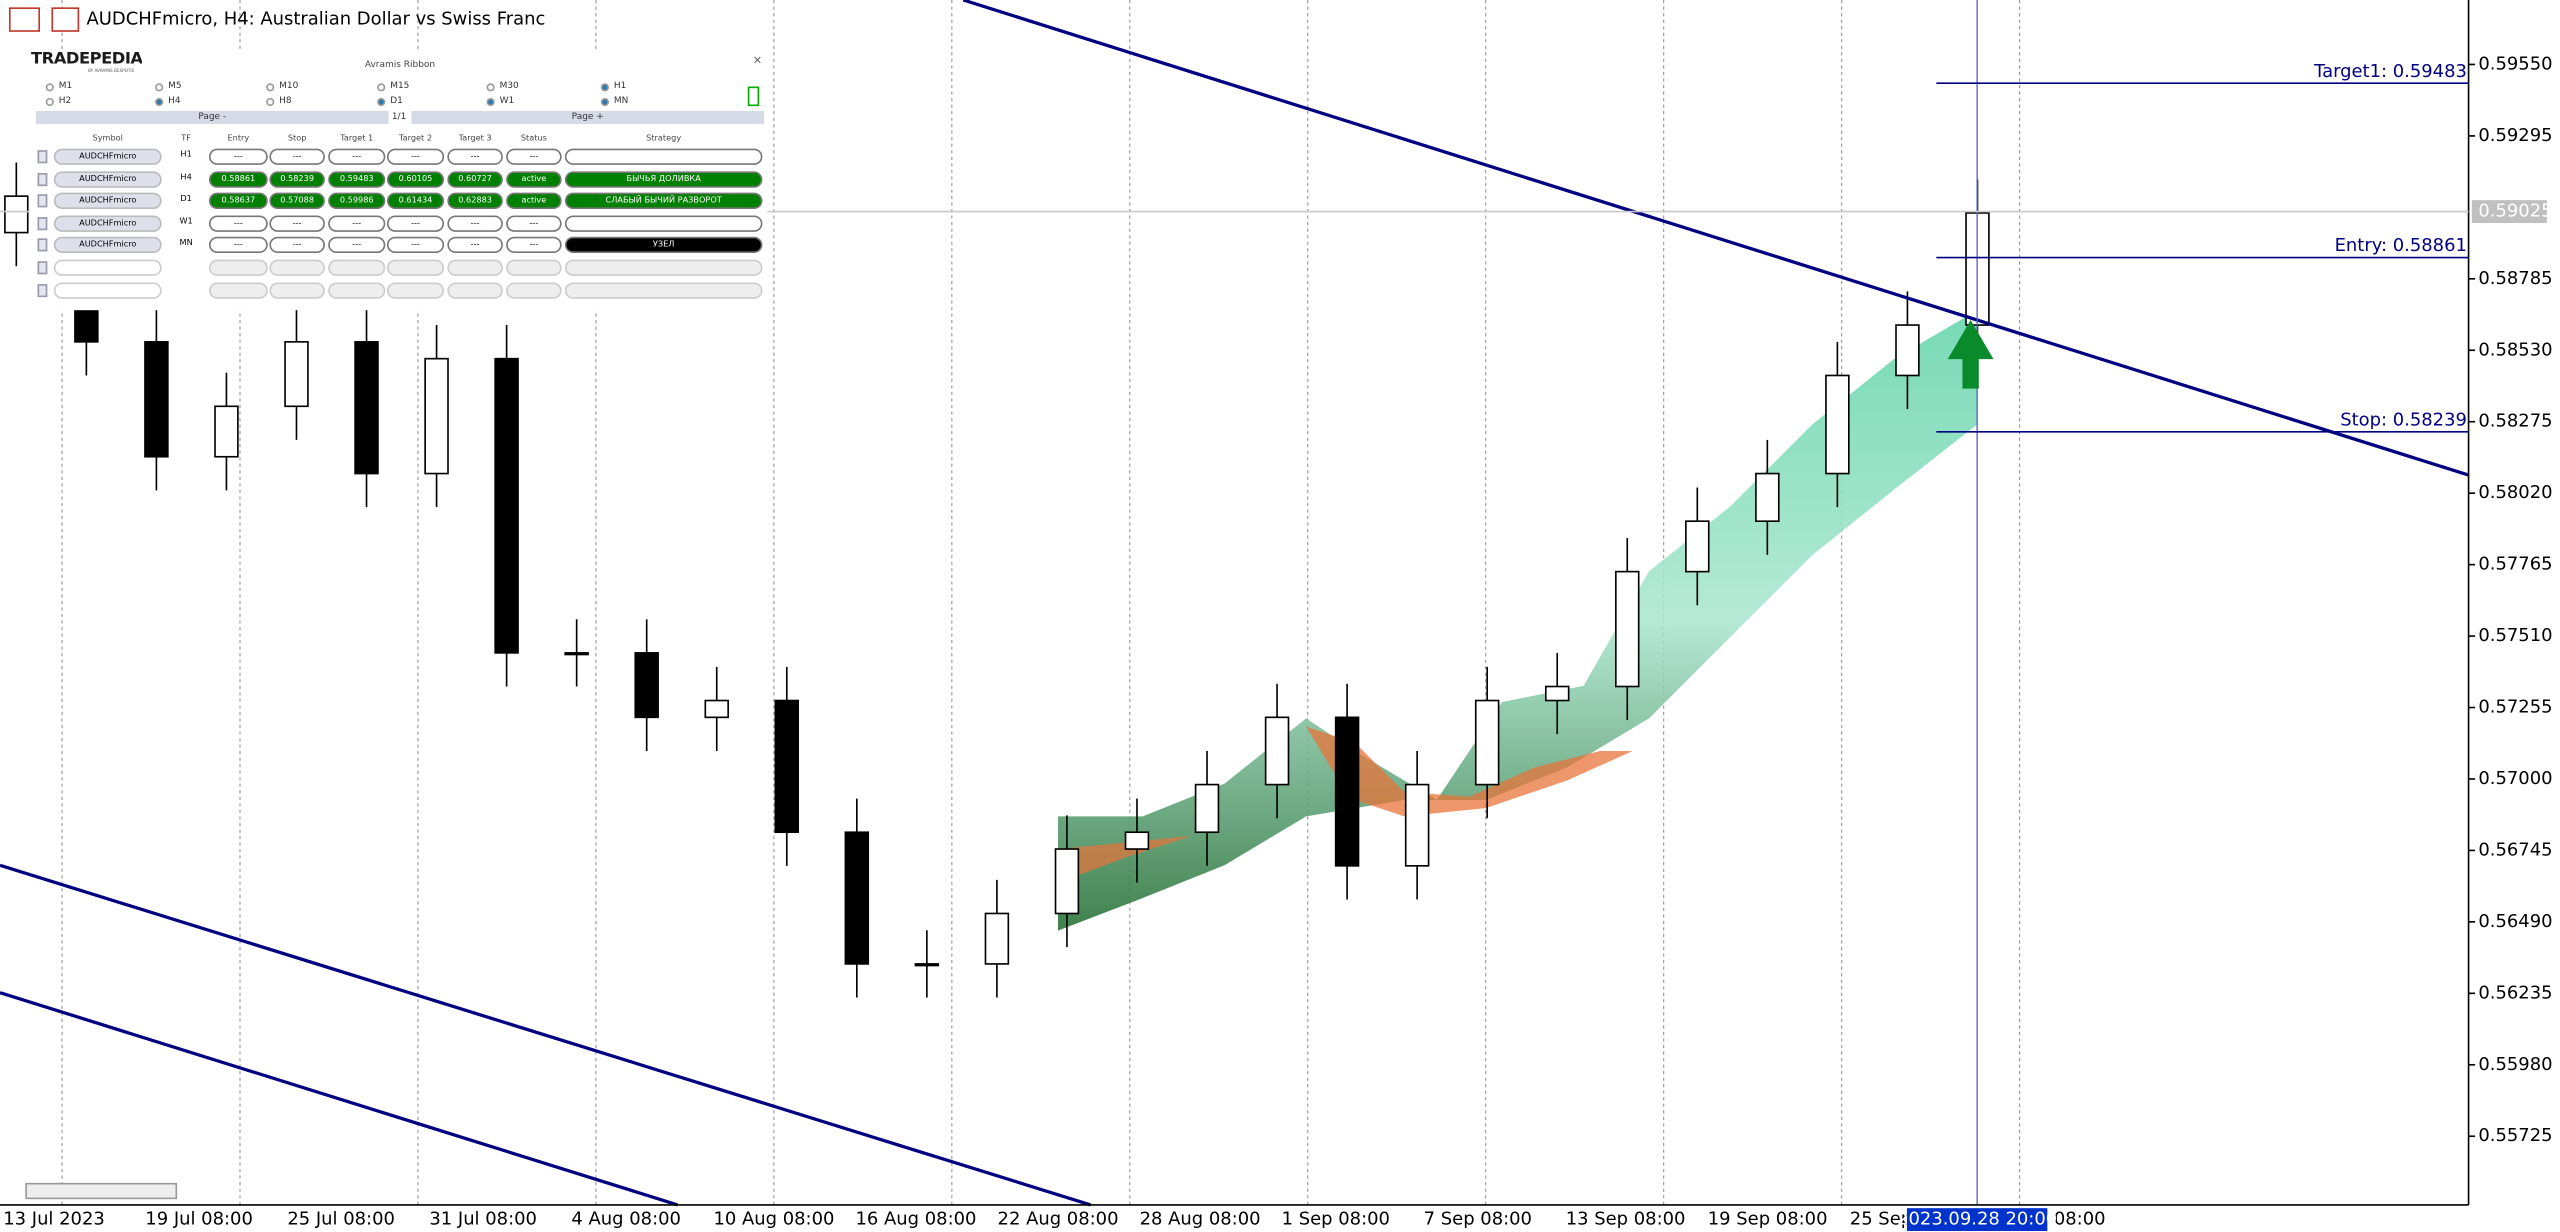 This screenshot has height=1232, width=2560. I want to click on page-next: Page +, so click(588, 118).